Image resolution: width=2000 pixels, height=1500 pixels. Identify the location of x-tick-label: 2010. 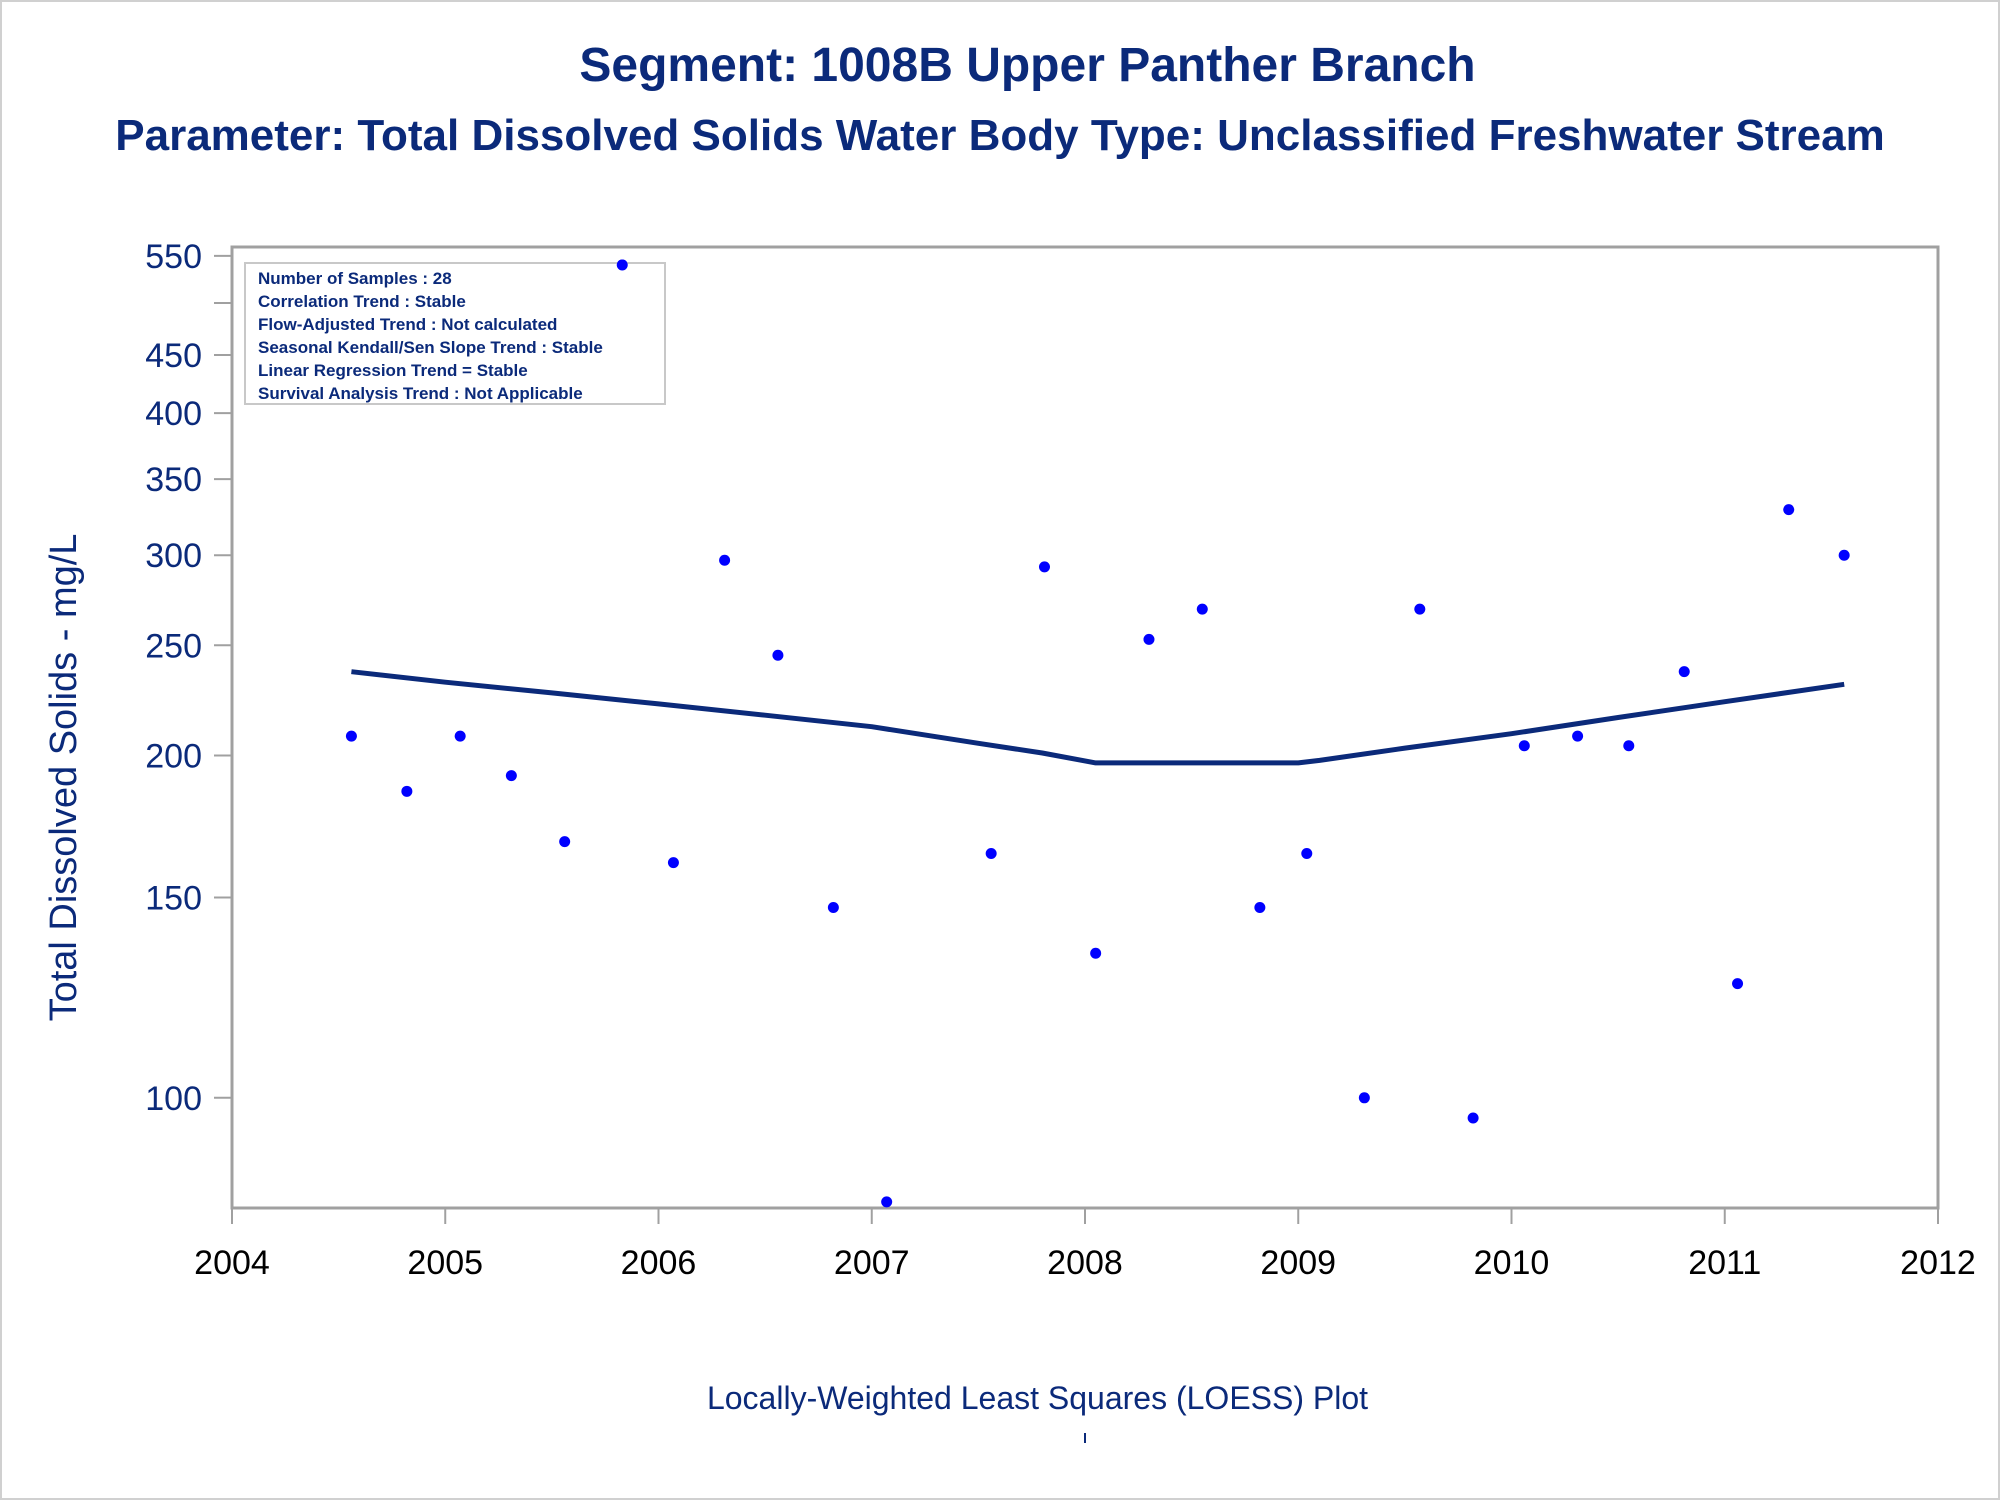
(1512, 1263).